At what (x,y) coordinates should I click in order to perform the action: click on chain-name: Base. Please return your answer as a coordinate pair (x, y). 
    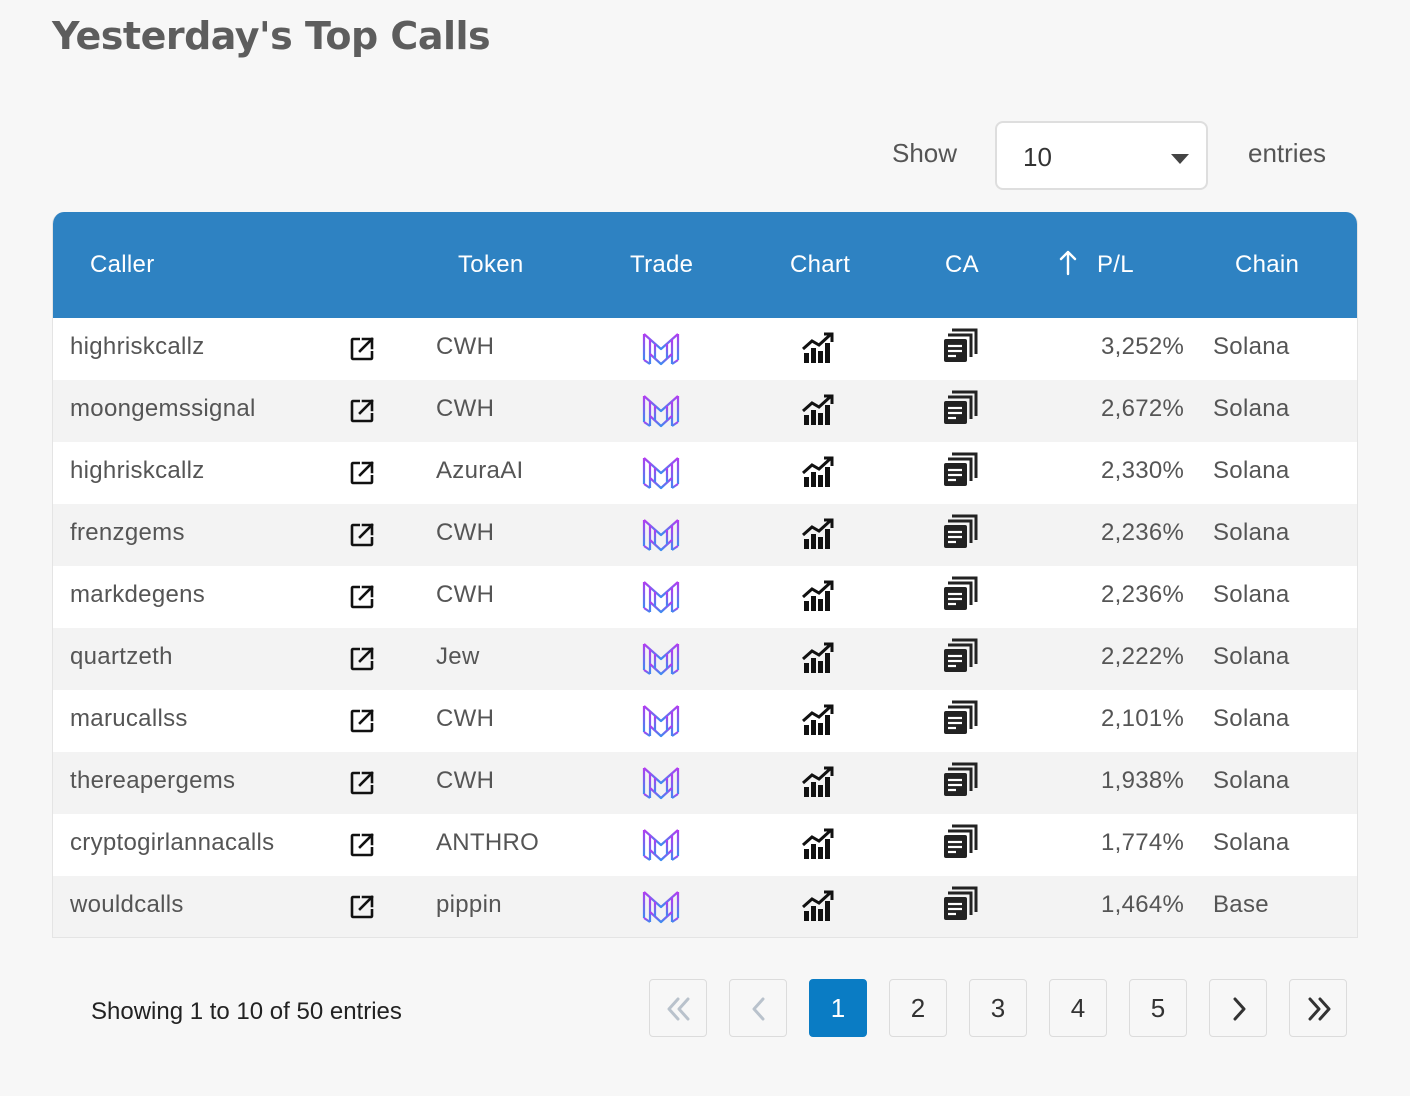
    Looking at the image, I should click on (1241, 904).